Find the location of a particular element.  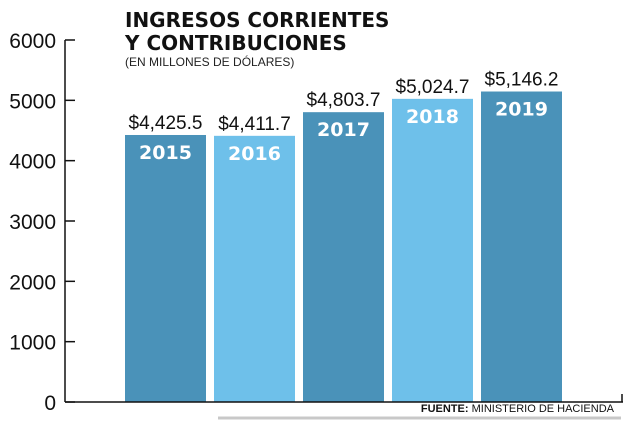

y-axis: 0 1000 2000 3000 4000 5000 6000 is located at coordinates (42, 222).